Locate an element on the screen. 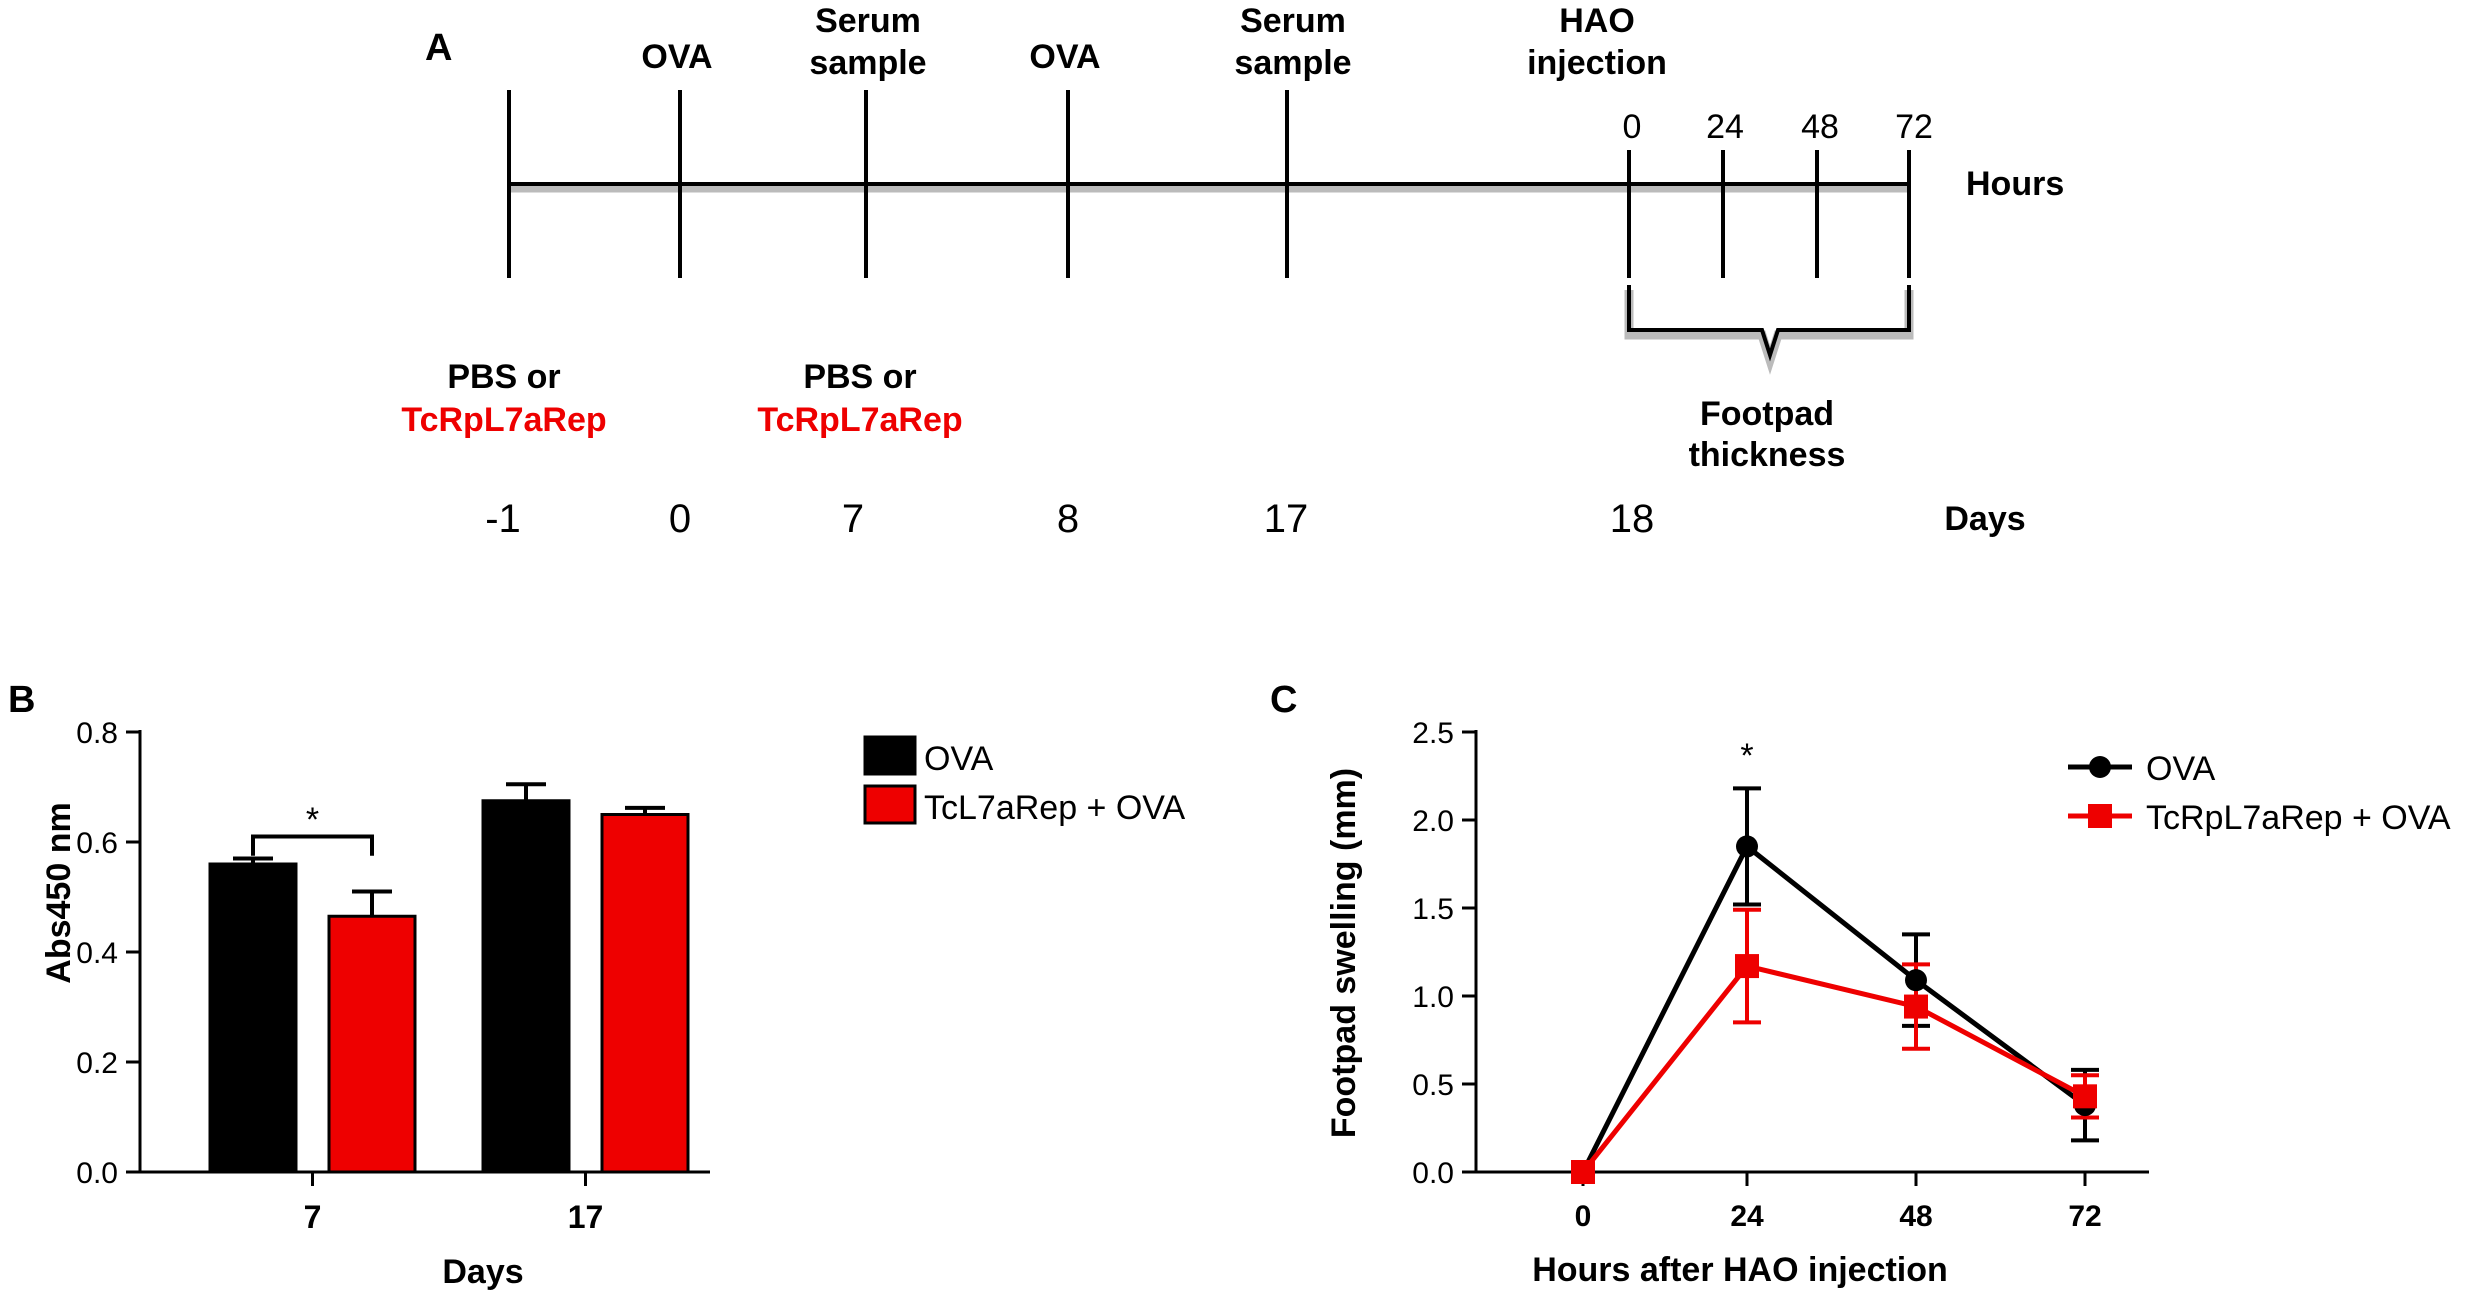 This screenshot has width=2467, height=1296. chart-c-xtick-label-0: 0 is located at coordinates (1583, 1216).